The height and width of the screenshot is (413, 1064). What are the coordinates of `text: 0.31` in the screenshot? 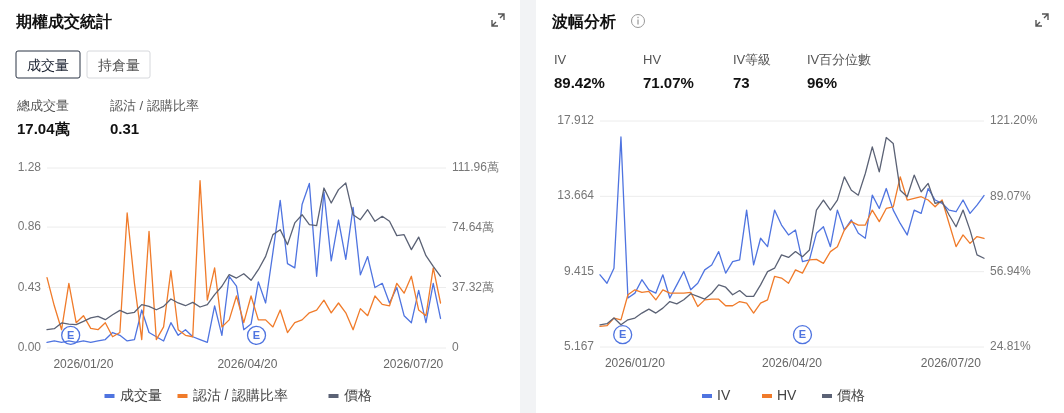 It's located at (125, 128).